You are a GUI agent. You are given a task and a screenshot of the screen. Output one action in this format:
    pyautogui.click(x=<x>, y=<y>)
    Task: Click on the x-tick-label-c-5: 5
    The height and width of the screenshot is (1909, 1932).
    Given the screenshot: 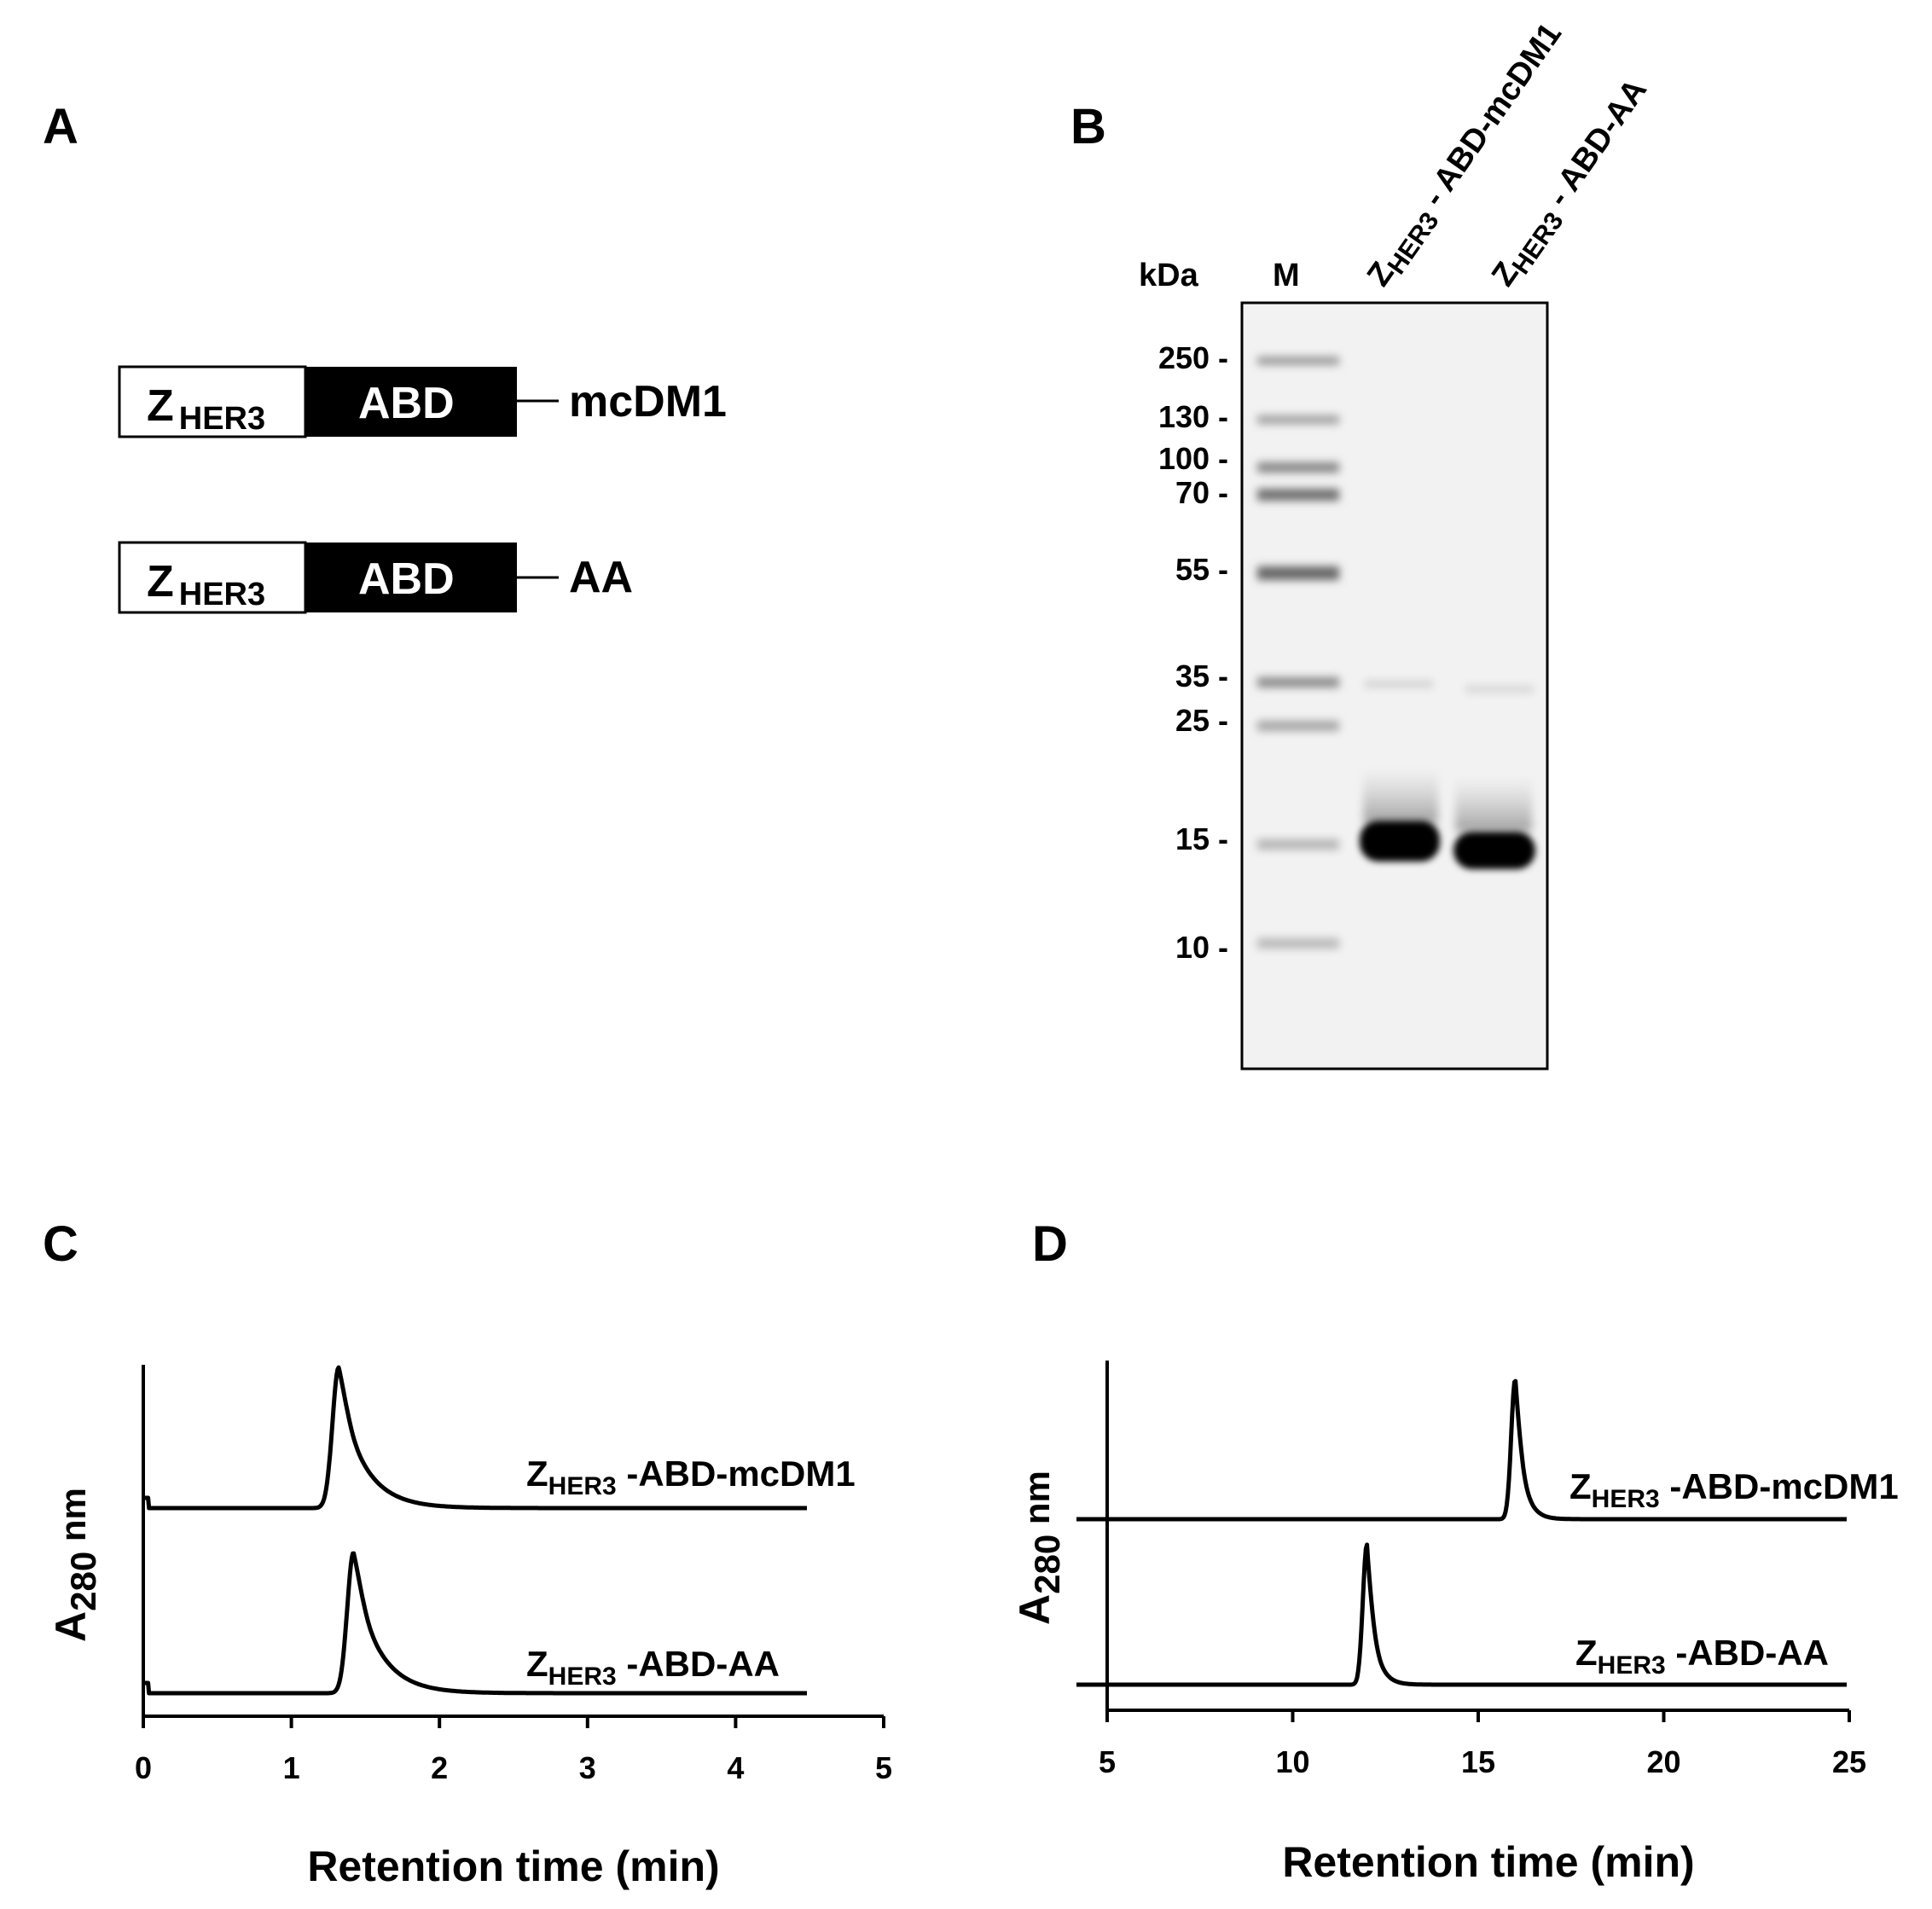 What is the action you would take?
    pyautogui.click(x=883, y=1767)
    